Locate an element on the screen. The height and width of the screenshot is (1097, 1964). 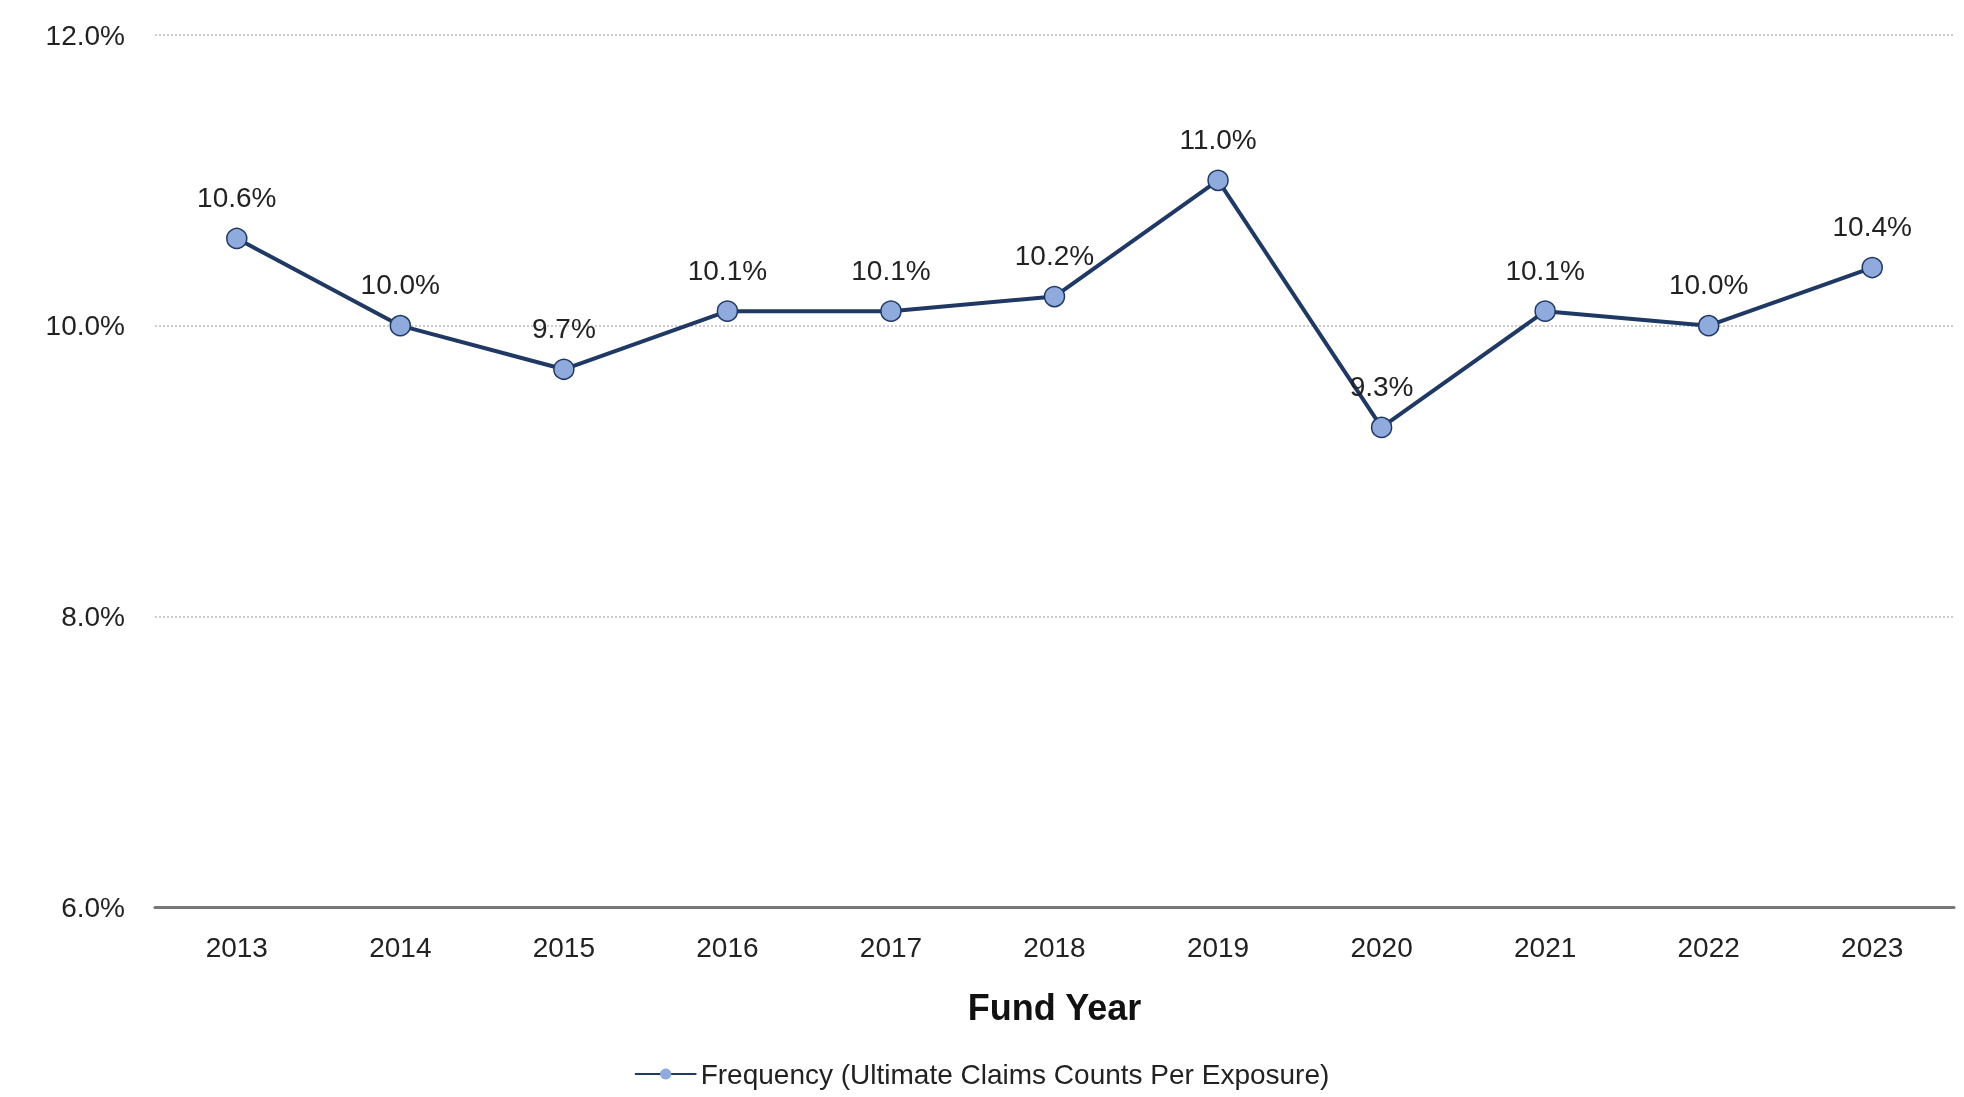
data-label: 11.0% is located at coordinates (1218, 140).